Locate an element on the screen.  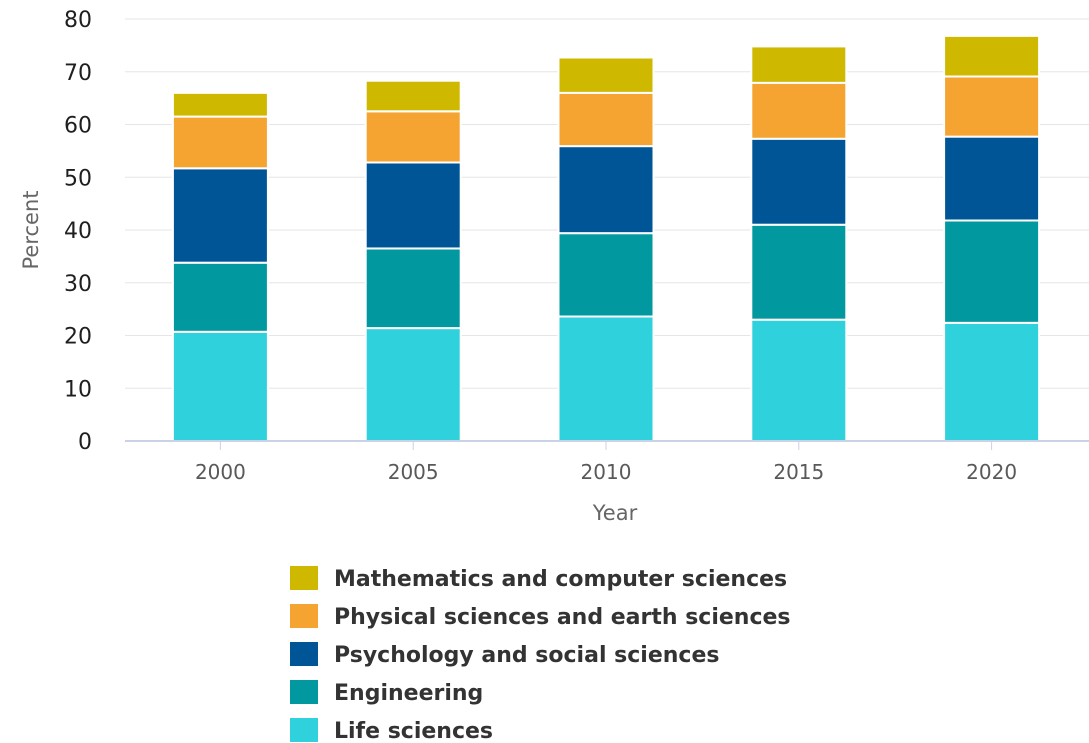
y-axis-ticks: 0 10 20 30 40 50 60 70 80 is located at coordinates (78, 231).